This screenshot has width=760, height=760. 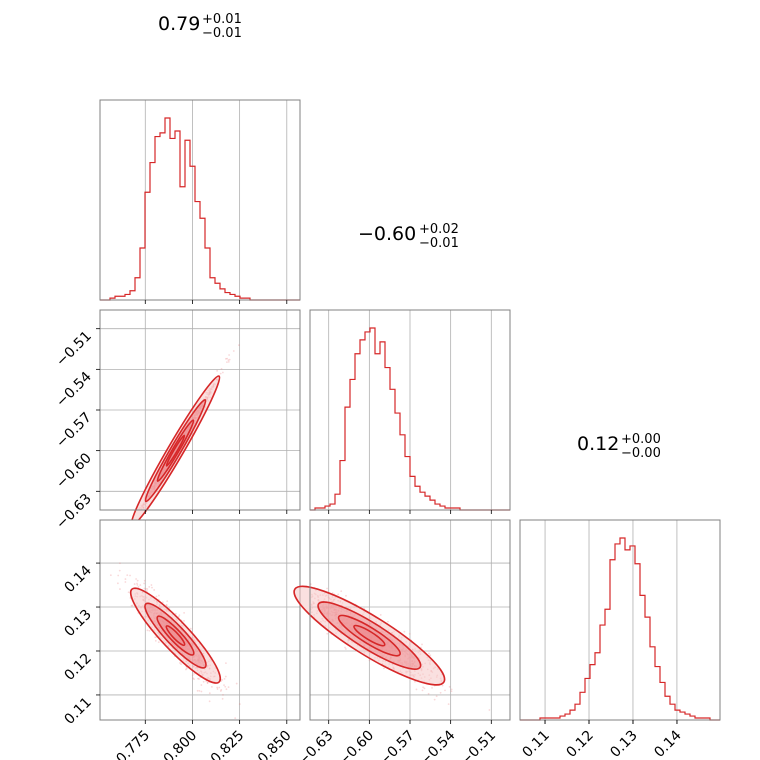 I want to click on ytick-label-1-4: −0.51, so click(x=74, y=349).